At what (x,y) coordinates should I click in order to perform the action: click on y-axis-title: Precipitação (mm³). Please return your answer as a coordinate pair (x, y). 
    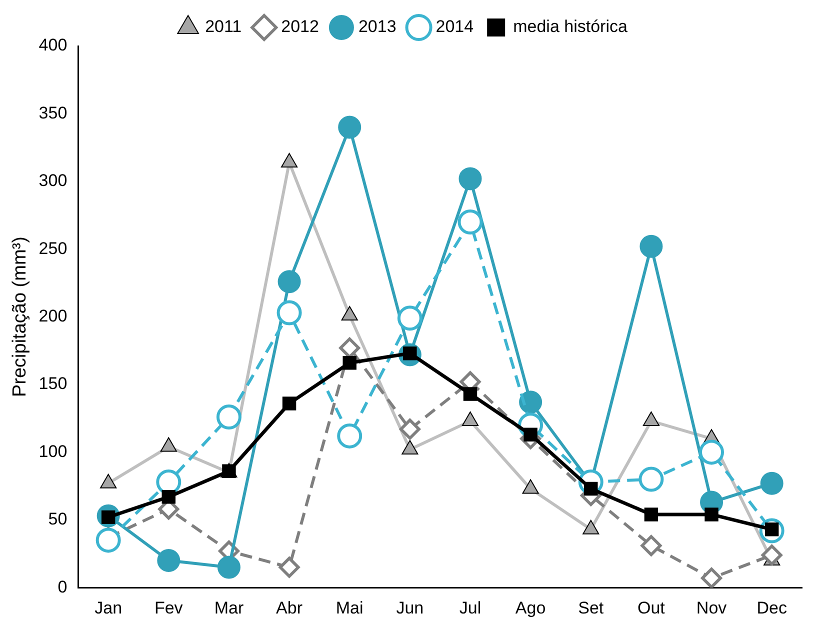
    Looking at the image, I should click on (20, 317).